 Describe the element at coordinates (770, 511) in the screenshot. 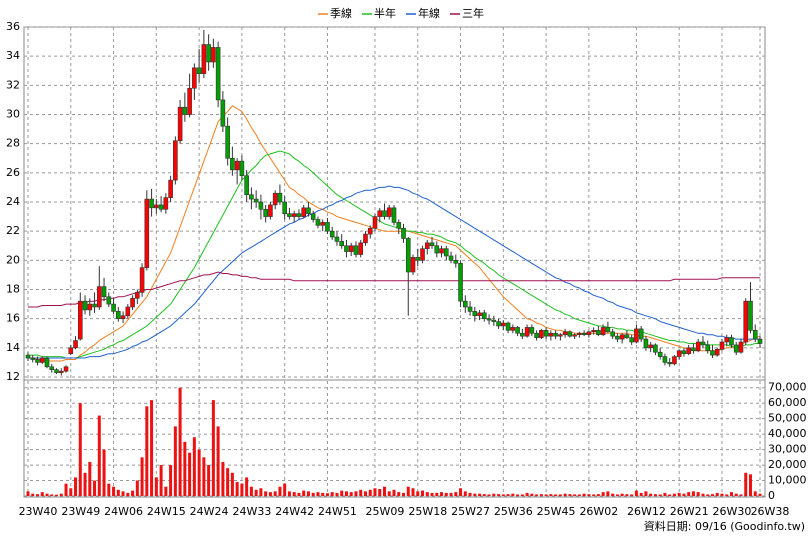

I see `x-tick-label: 26W38` at that location.